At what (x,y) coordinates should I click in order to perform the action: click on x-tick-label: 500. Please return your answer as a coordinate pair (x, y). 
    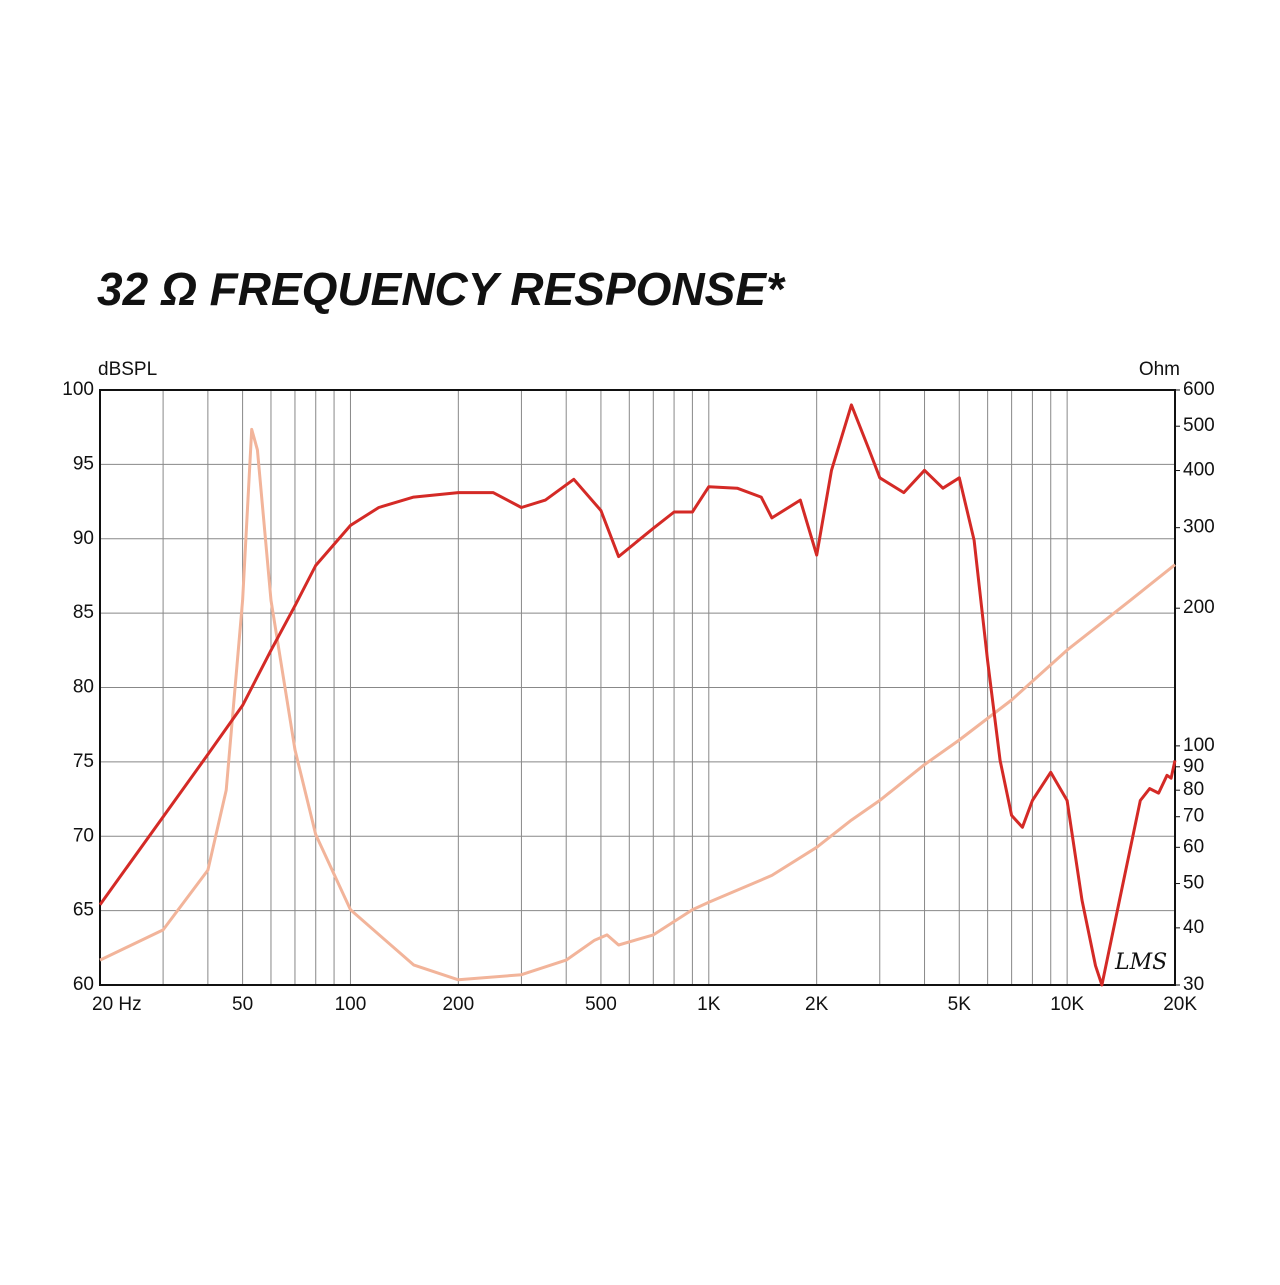
    Looking at the image, I should click on (601, 1004).